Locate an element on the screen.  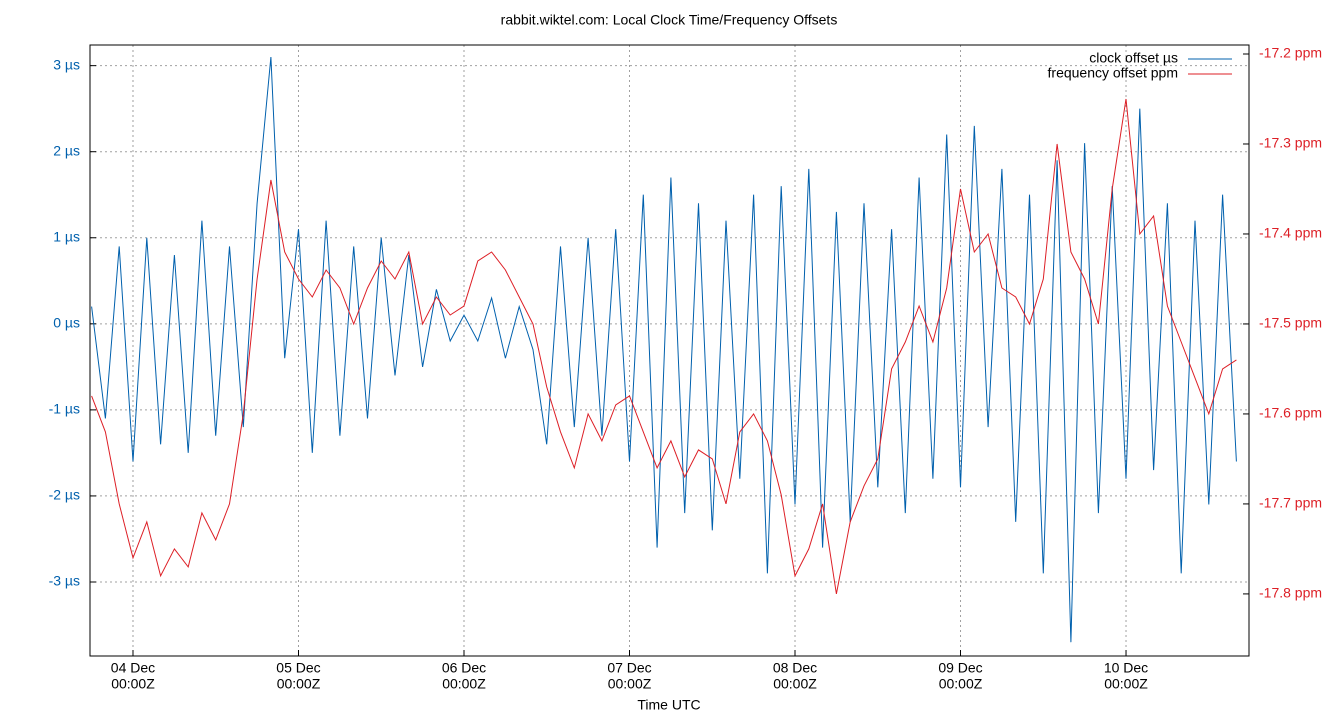
legend-label: clock offset µs is located at coordinates (1133, 58).